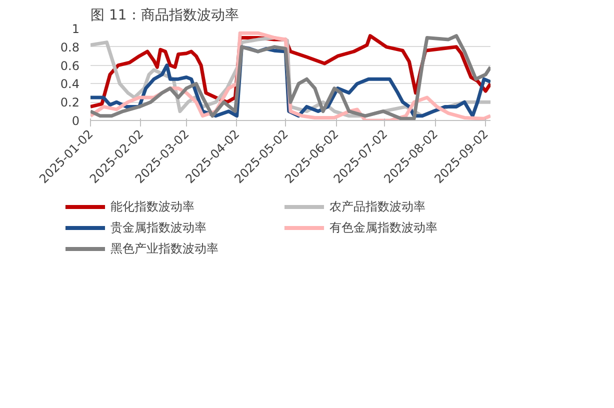  What do you see at coordinates (70, 84) in the screenshot?
I see `y-tick-label: 0.4` at bounding box center [70, 84].